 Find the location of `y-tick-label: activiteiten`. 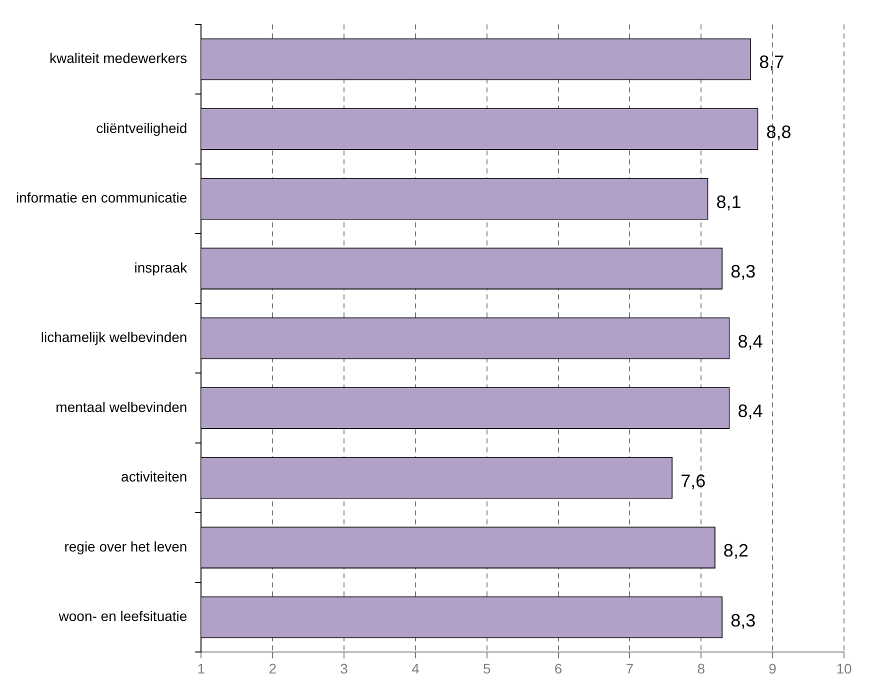

y-tick-label: activiteiten is located at coordinates (154, 476).